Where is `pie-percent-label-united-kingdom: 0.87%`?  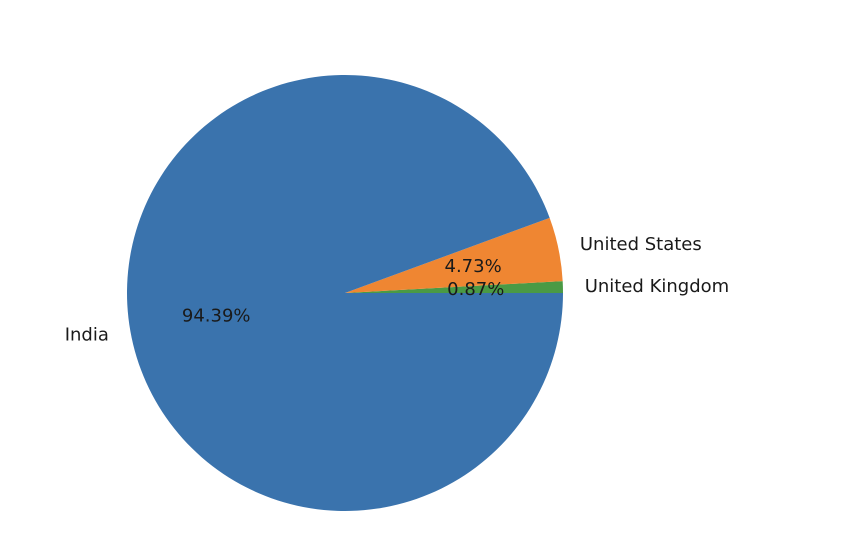 pie-percent-label-united-kingdom: 0.87% is located at coordinates (475, 289).